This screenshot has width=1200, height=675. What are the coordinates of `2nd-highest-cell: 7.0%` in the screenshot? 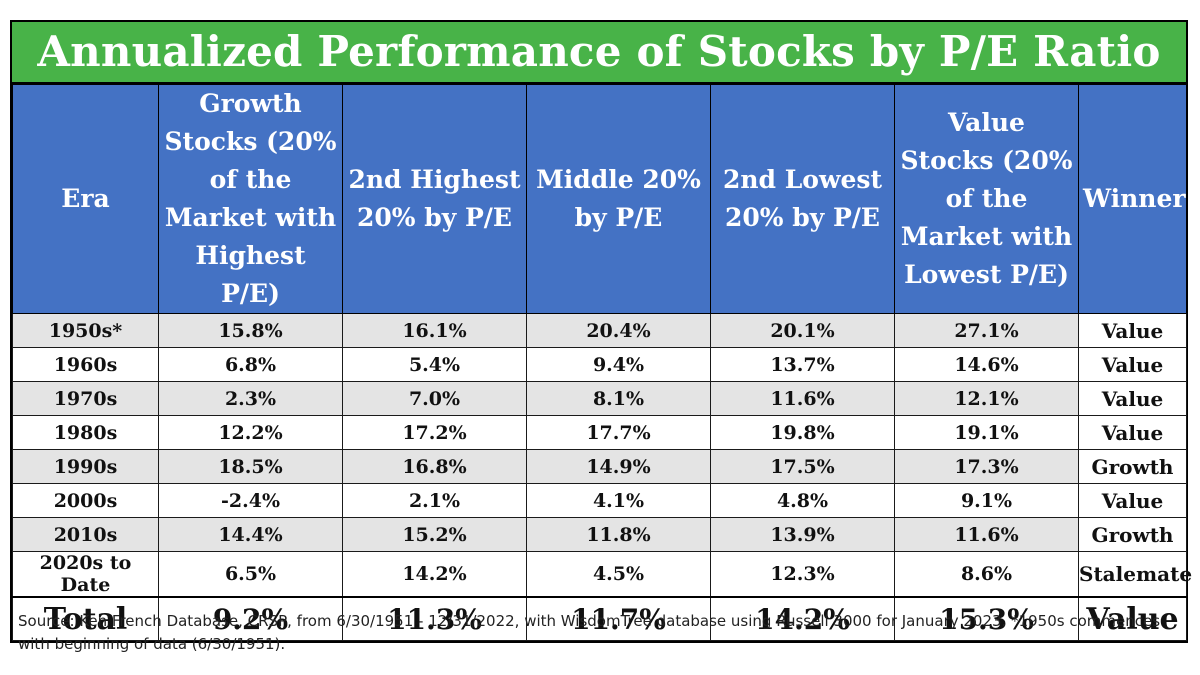 It's located at (434, 398).